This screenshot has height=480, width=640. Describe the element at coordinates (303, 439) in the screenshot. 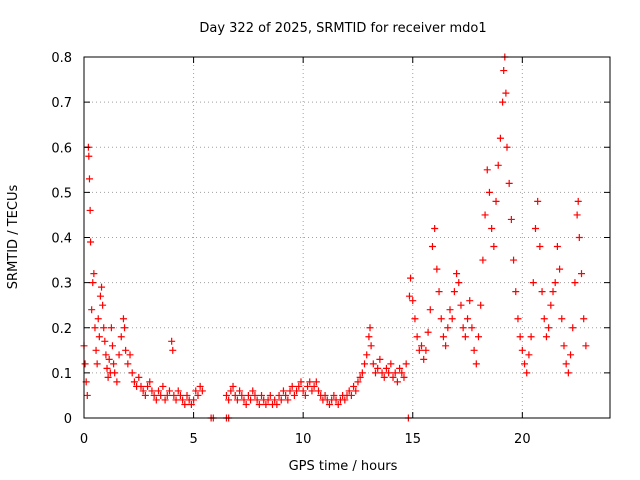

I see `x-tick-label: 10` at that location.